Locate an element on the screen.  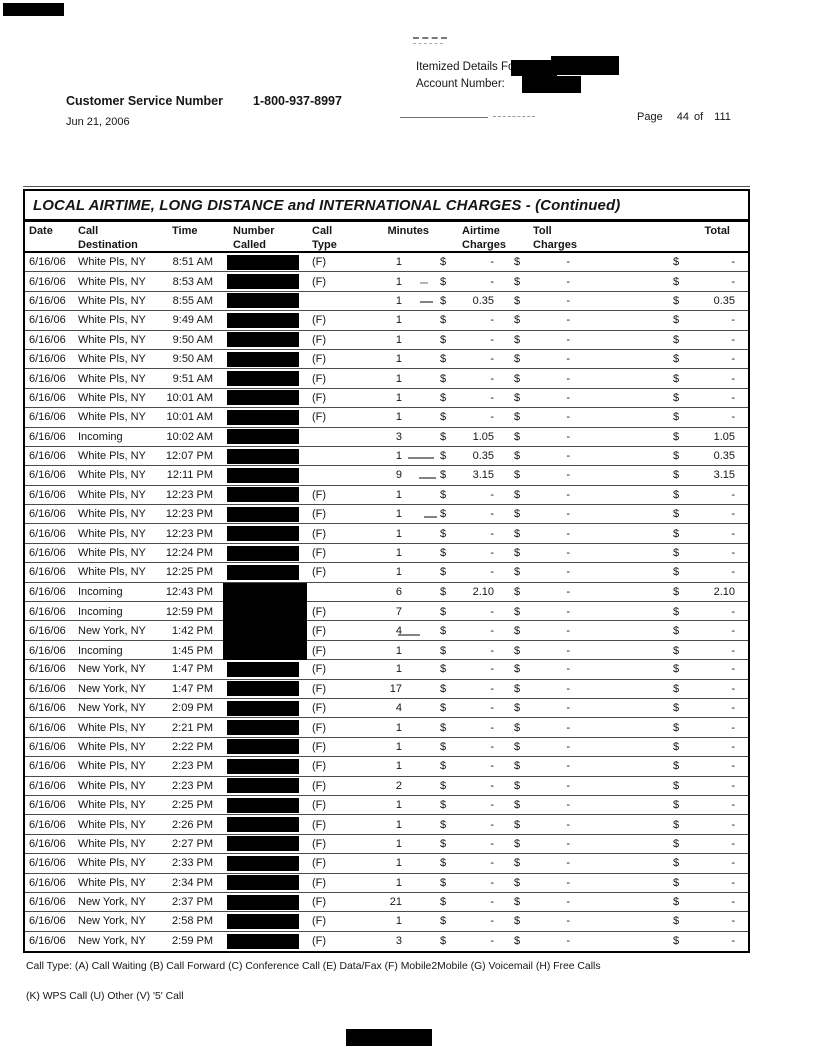
cell-destination: New York, NY is located at coordinates (112, 941).